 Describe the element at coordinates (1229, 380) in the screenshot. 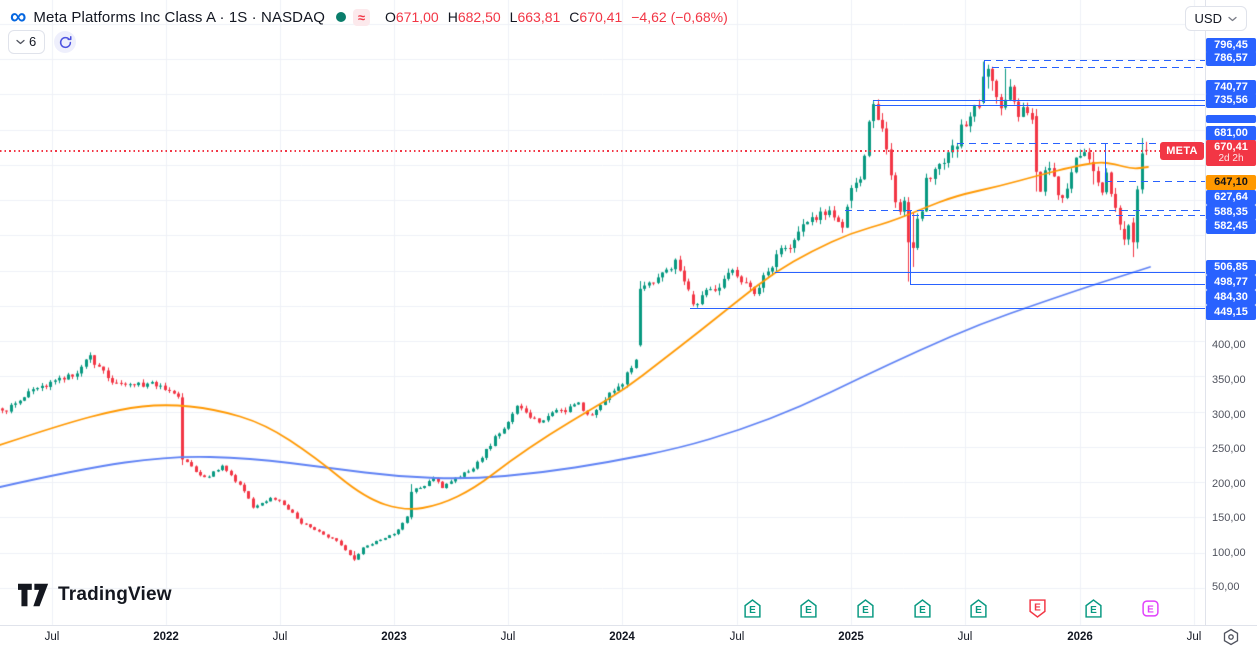

I see `price-axis-tick-350,00: 350,00` at that location.